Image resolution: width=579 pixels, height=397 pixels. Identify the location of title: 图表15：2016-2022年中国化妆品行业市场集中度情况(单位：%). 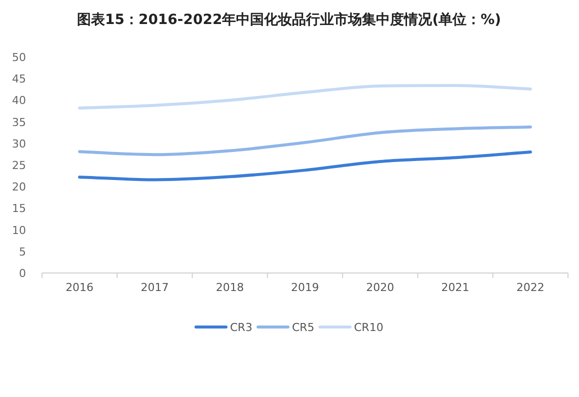
(289, 20).